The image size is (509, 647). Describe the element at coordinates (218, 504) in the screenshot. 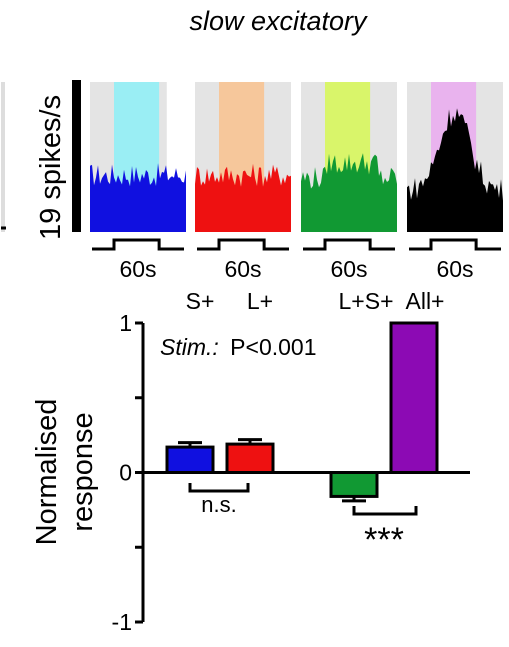

I see `ns-label: n.s.` at that location.